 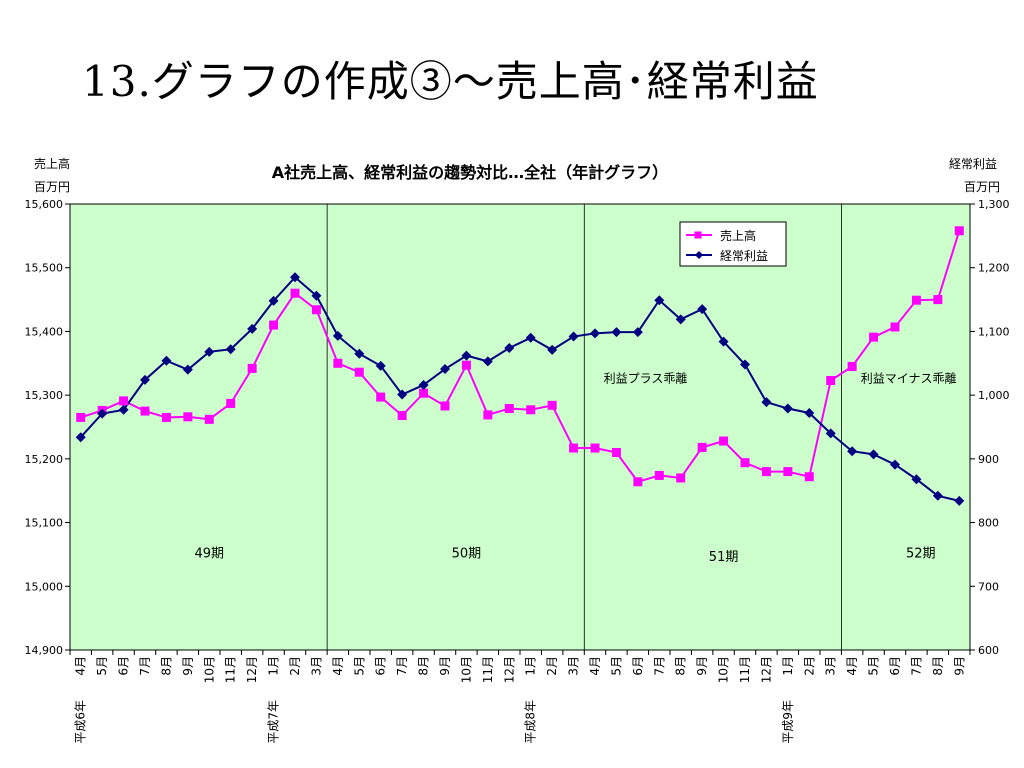 I want to click on y-right-tick-label: 1,100, so click(x=994, y=331).